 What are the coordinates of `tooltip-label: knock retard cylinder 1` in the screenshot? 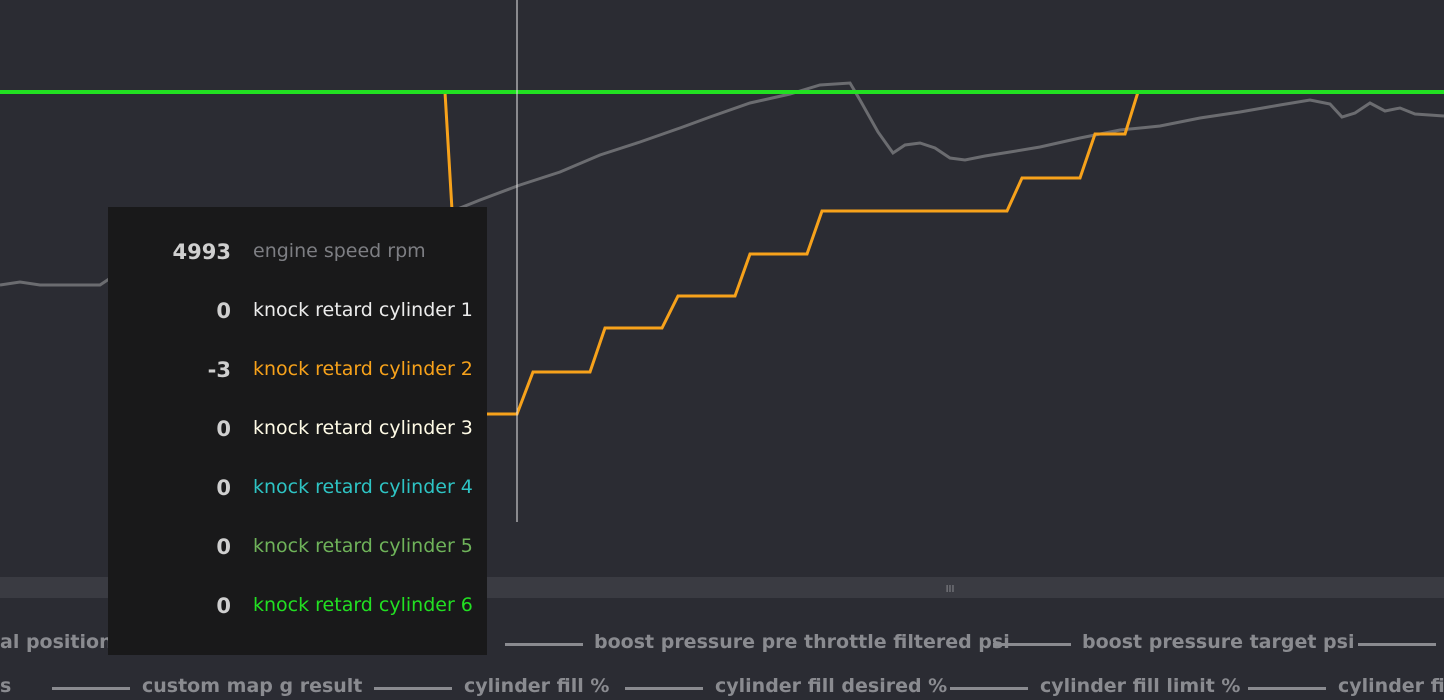 It's located at (363, 310).